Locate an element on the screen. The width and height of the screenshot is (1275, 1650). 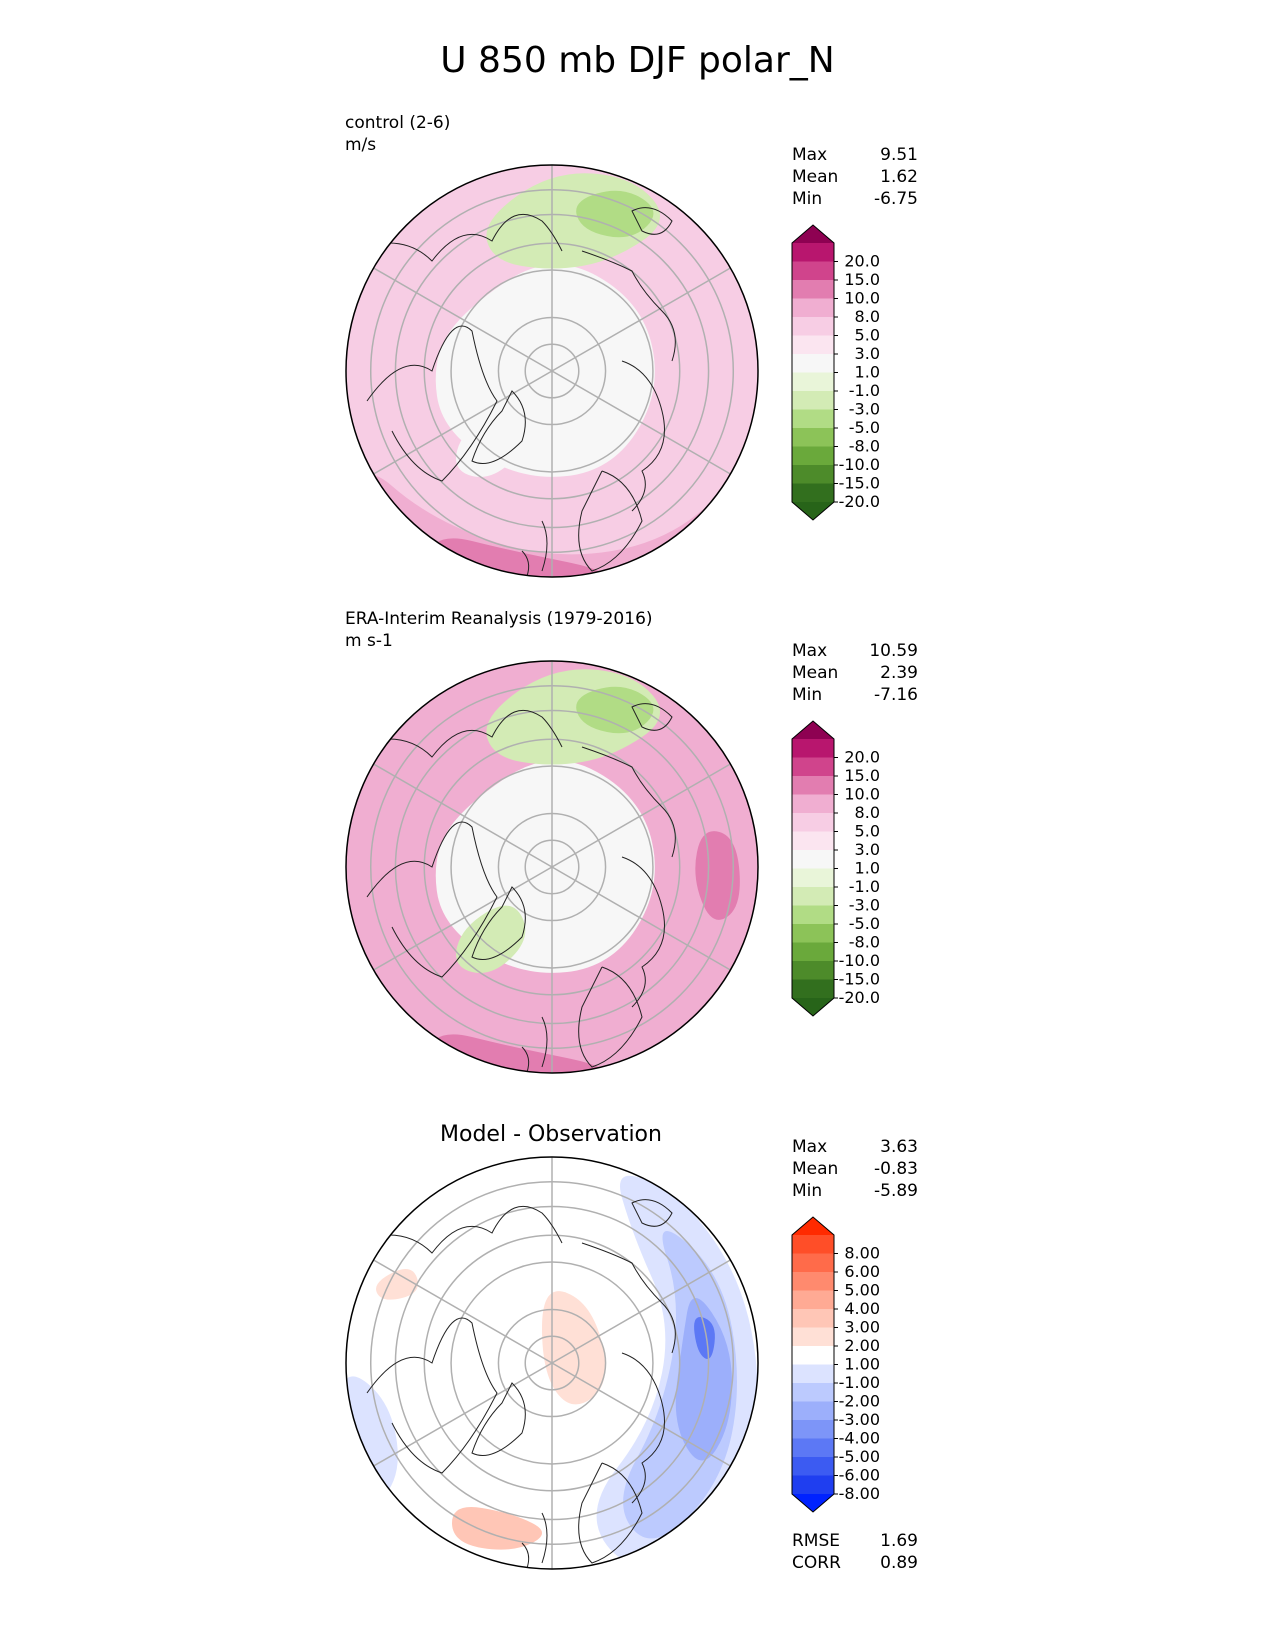
ref-max-value: 10.59 is located at coordinates (893, 651).